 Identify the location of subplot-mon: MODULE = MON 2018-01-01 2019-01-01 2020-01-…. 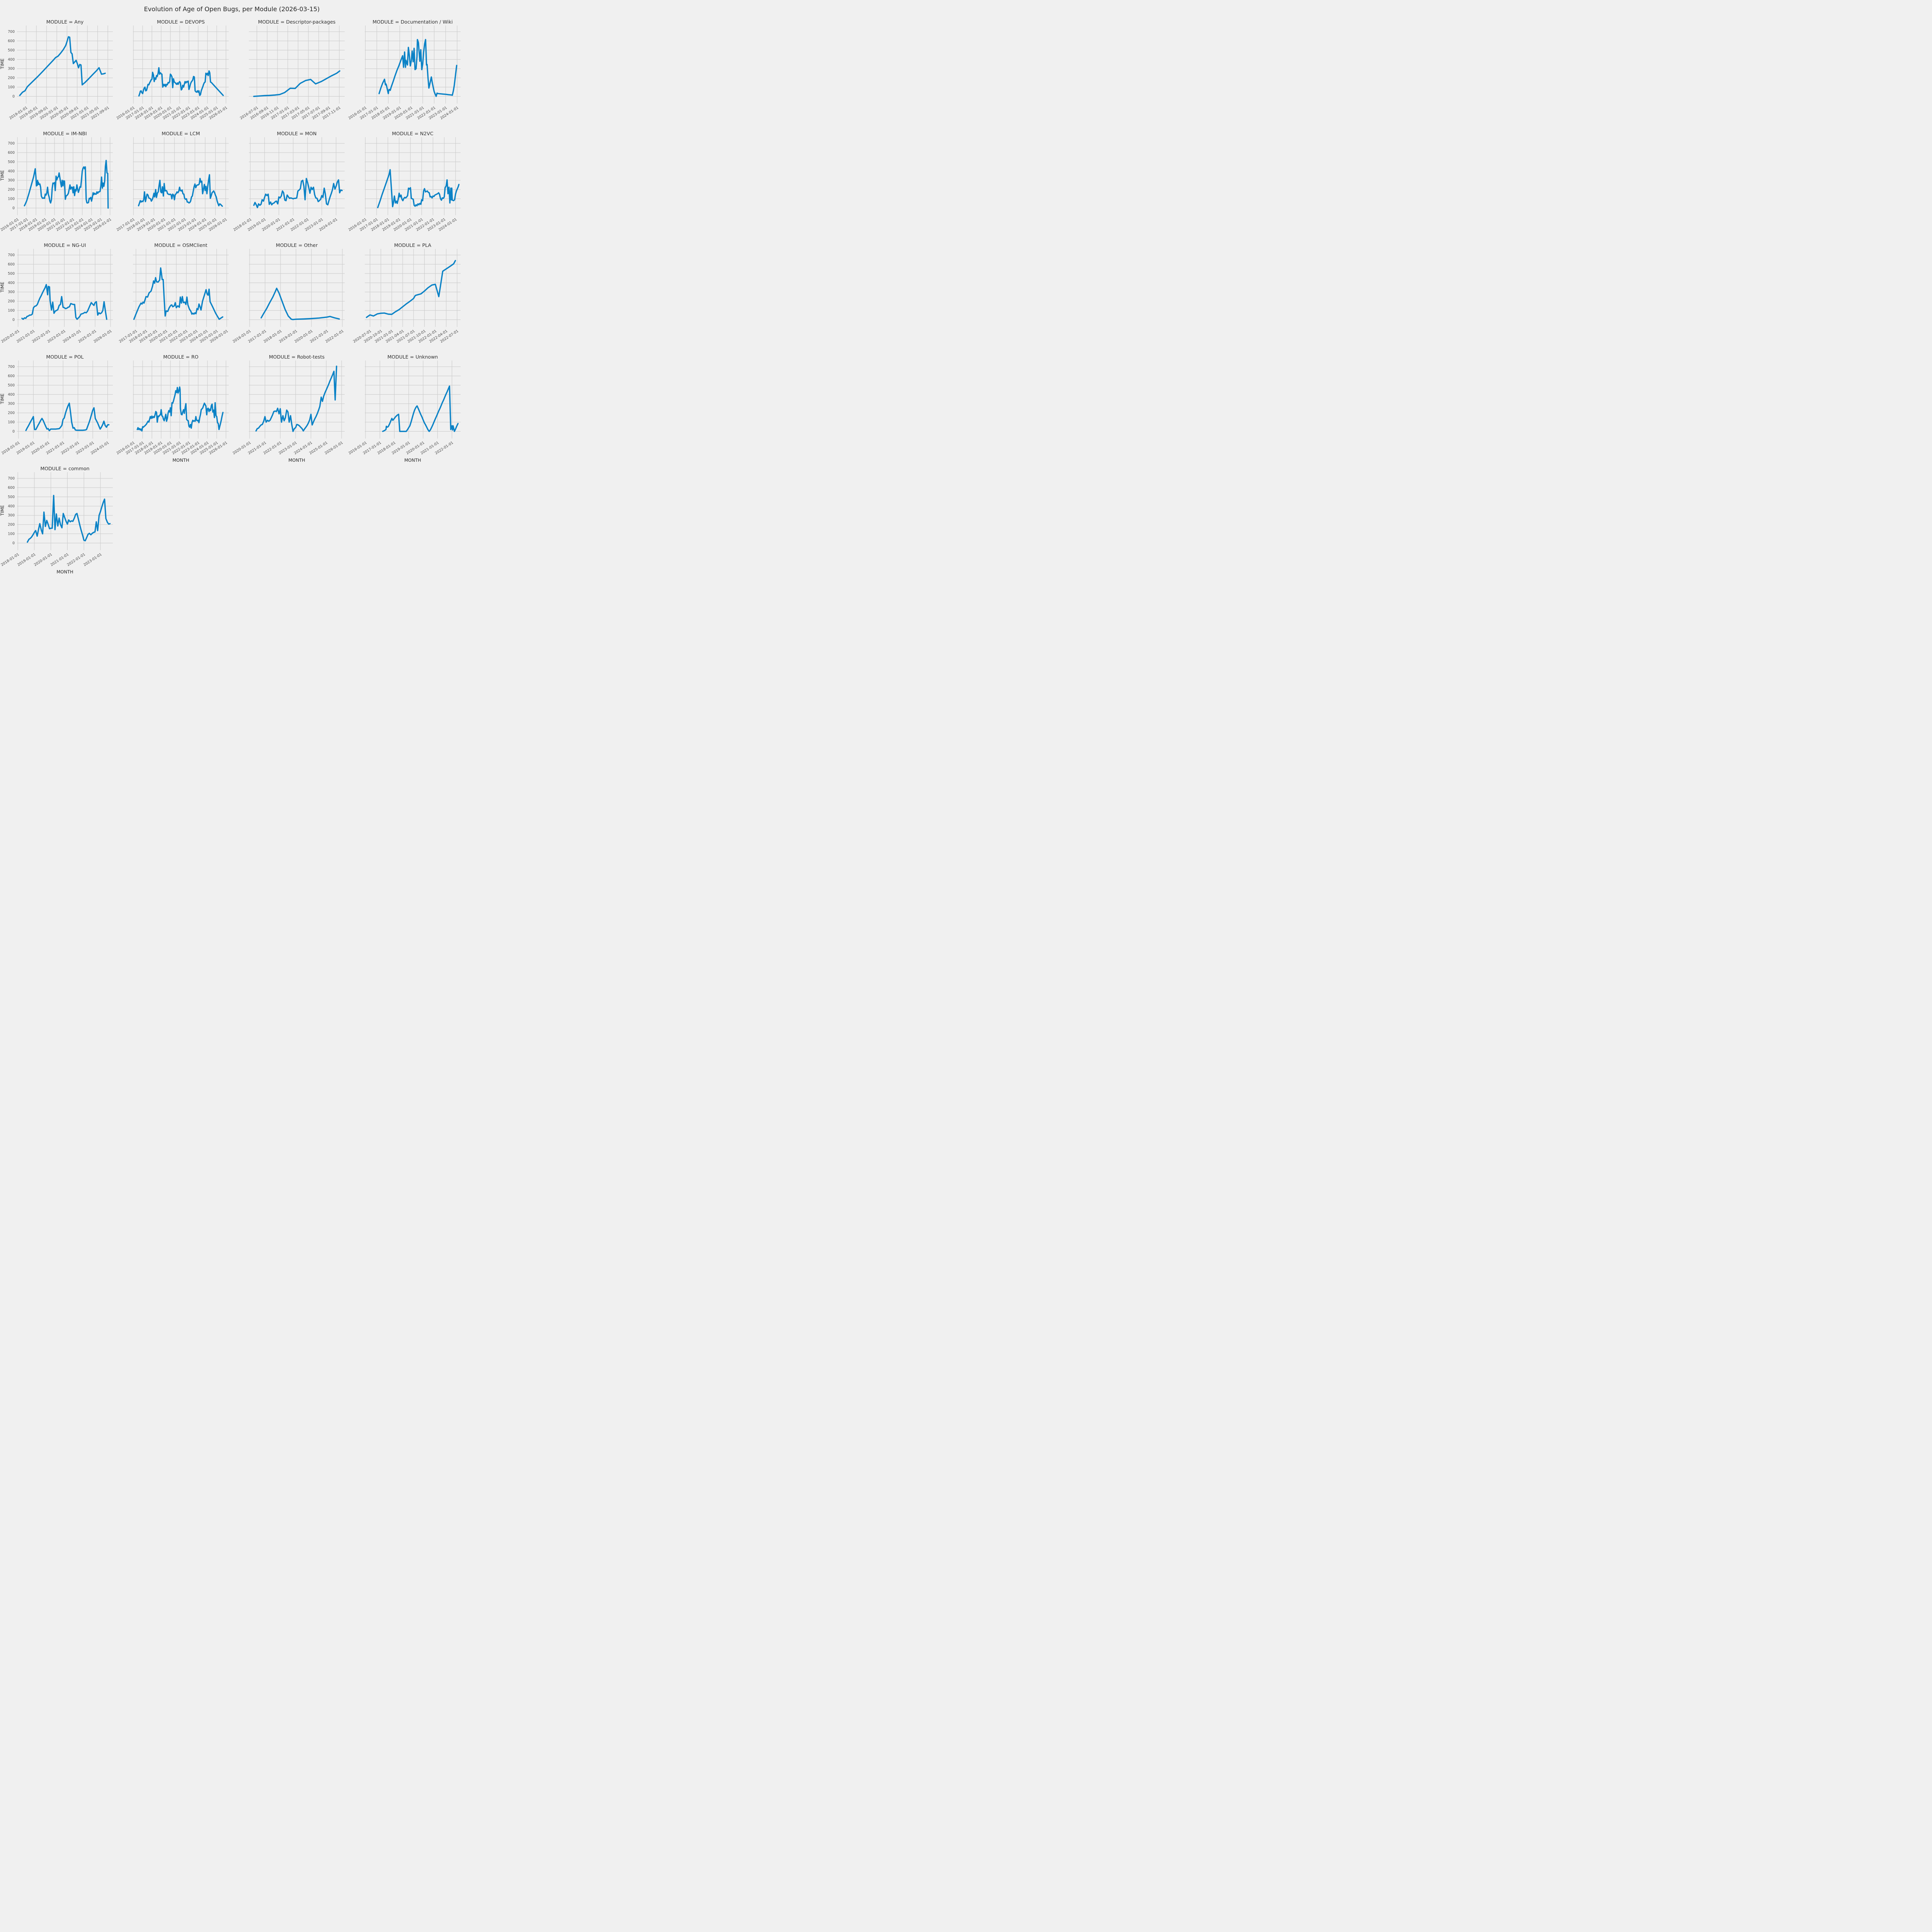
(290, 185).